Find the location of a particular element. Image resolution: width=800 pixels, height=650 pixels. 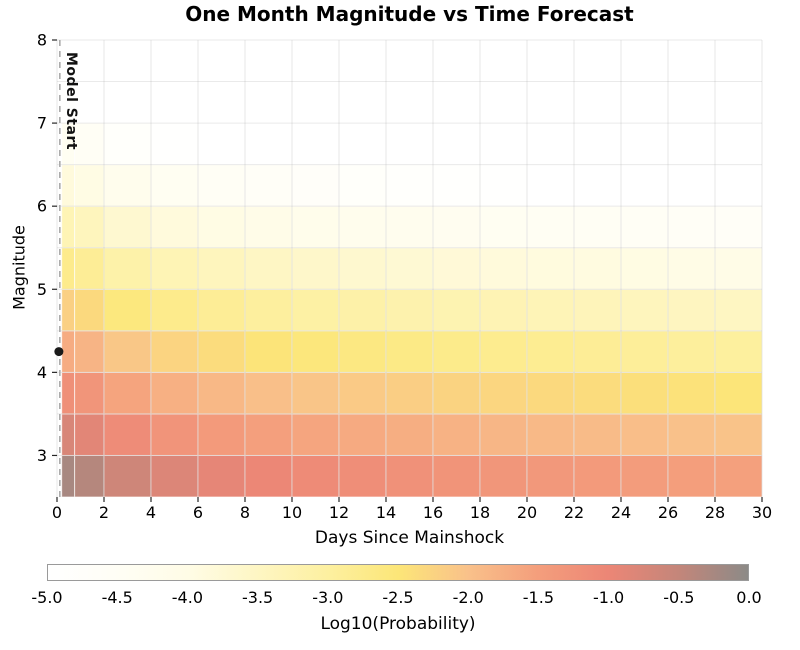

colorbar-label: Log10(Probability) is located at coordinates (398, 624).